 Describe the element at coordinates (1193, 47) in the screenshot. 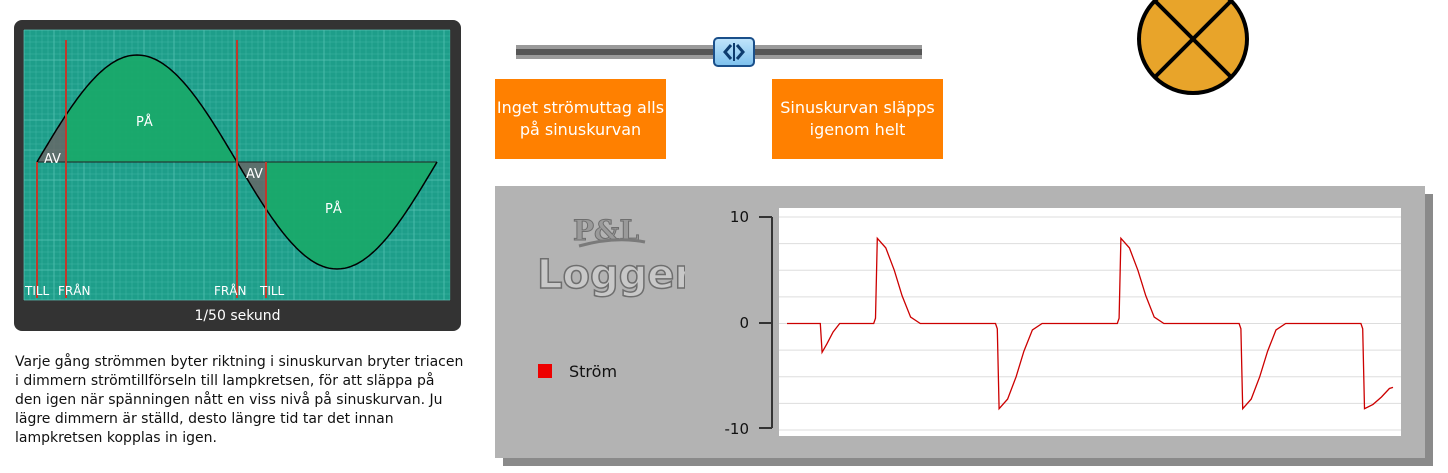

I see `lamp-symbol-icon` at that location.